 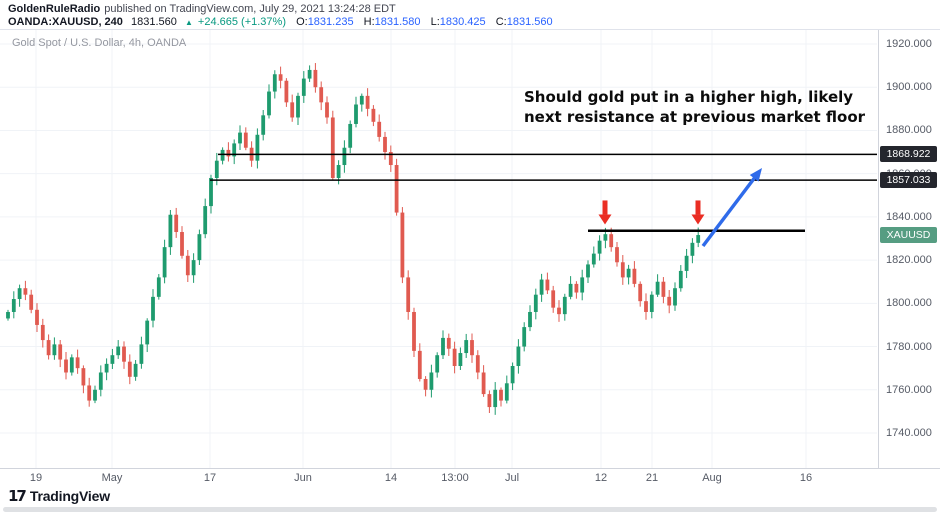 What do you see at coordinates (302, 22) in the screenshot?
I see `open-label: O:` at bounding box center [302, 22].